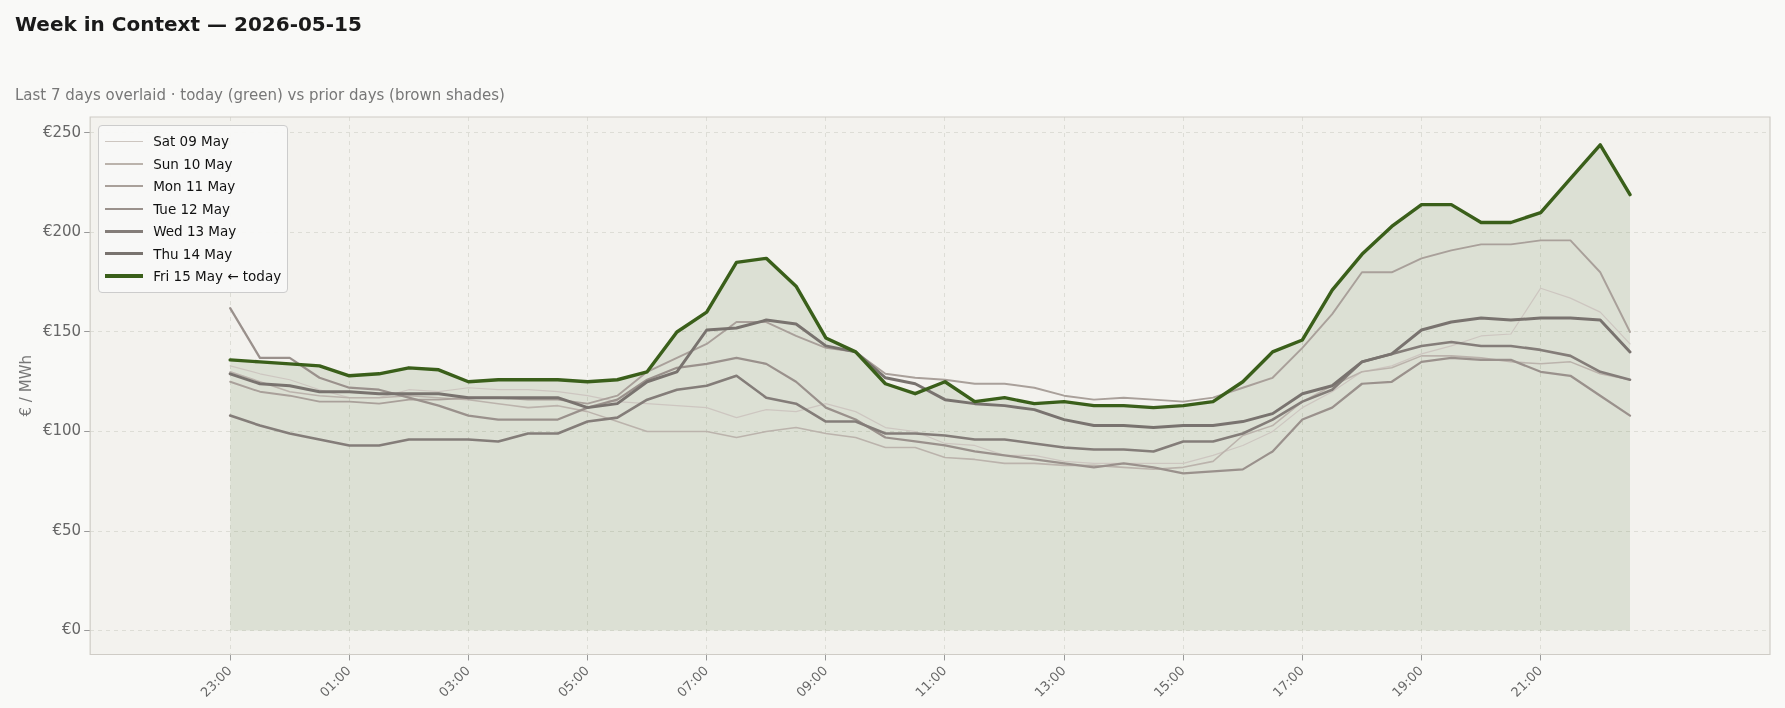  Describe the element at coordinates (67, 529) in the screenshot. I see `y-tick-label: €50` at that location.